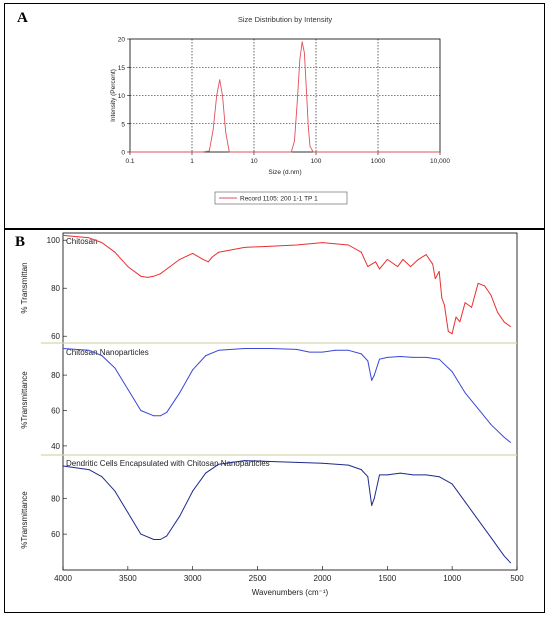 The height and width of the screenshot is (617, 550). I want to click on chart-a-legend-box, so click(281, 198).